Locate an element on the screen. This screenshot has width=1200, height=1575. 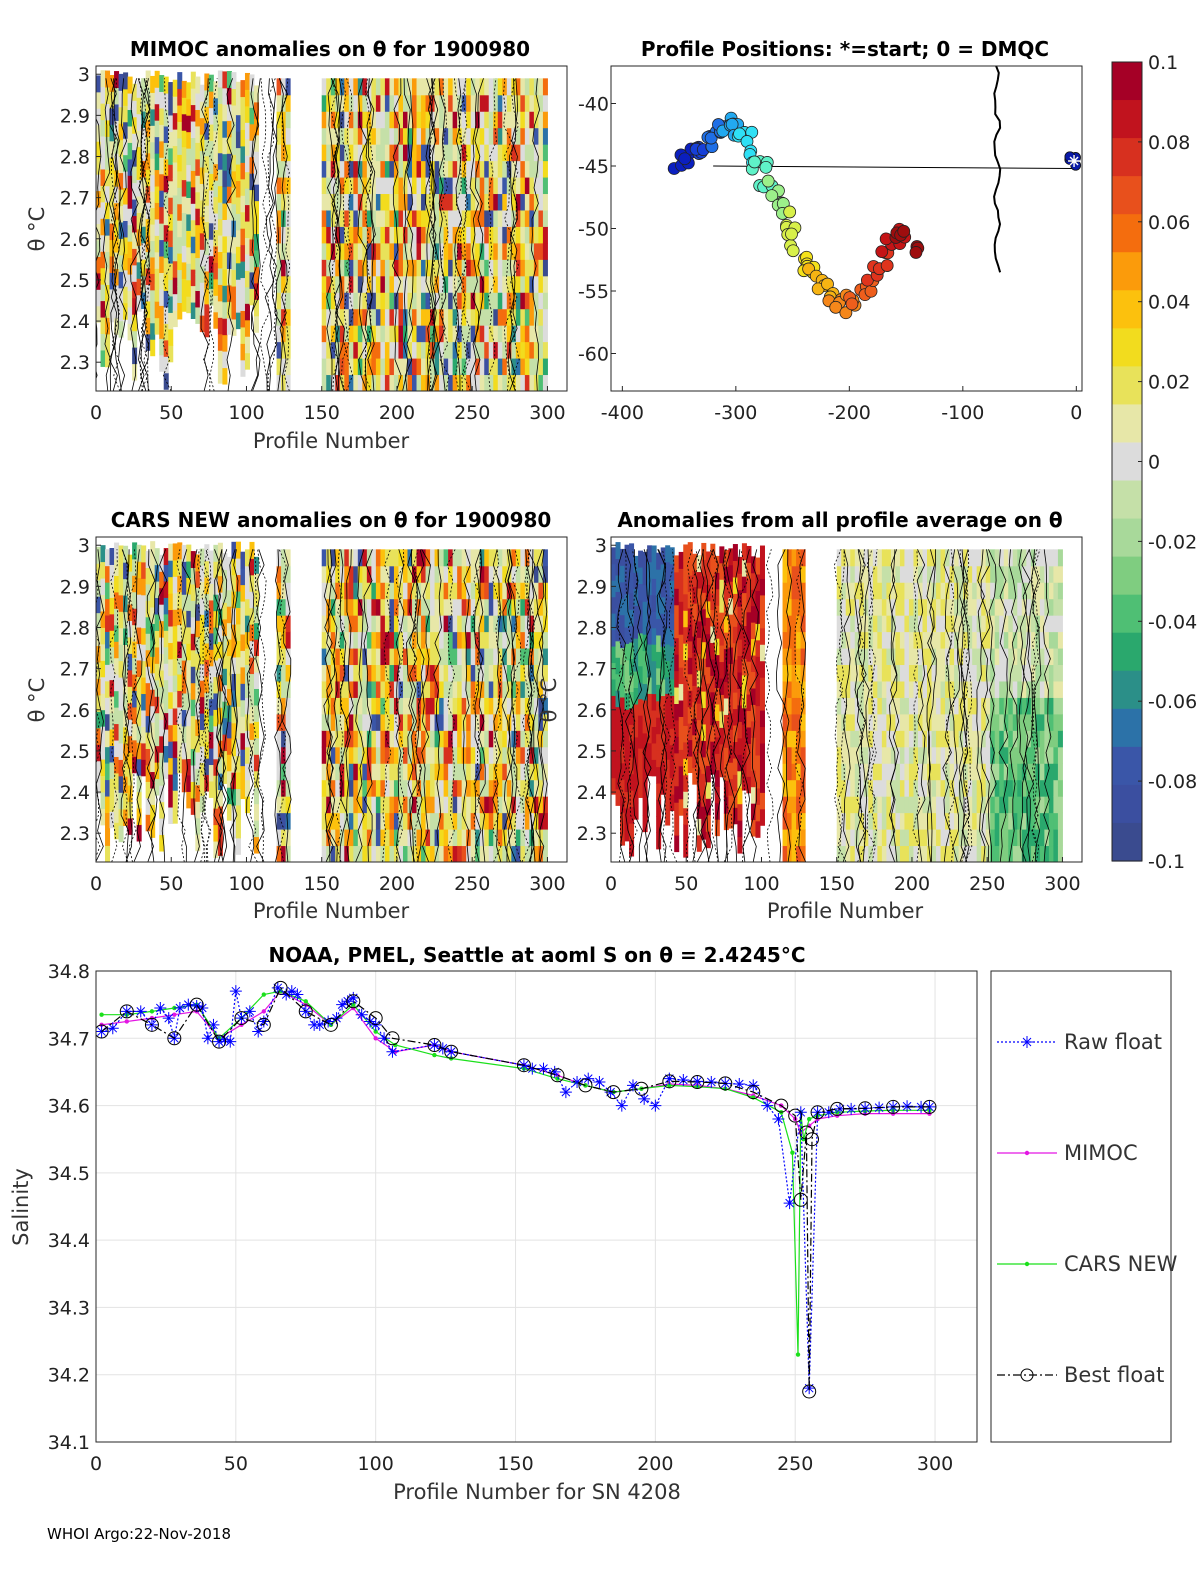
x-tick-label: 300 is located at coordinates (547, 413).